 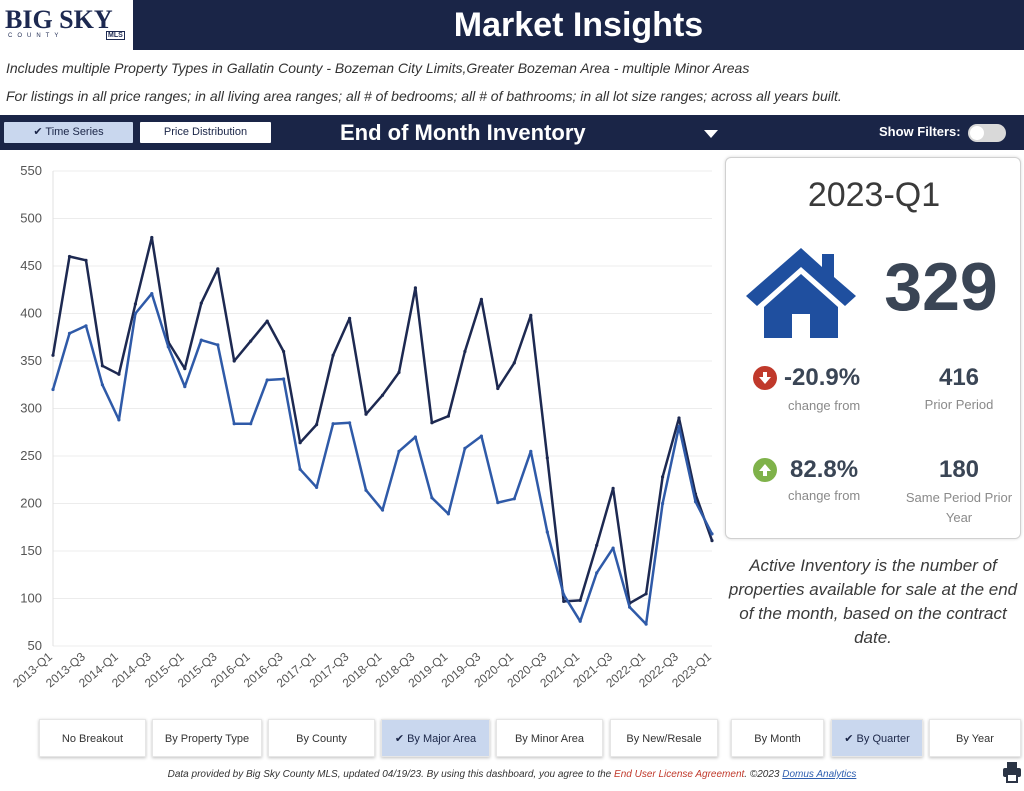 What do you see at coordinates (207, 738) in the screenshot?
I see `breakout-property-type-button: By Property Type` at bounding box center [207, 738].